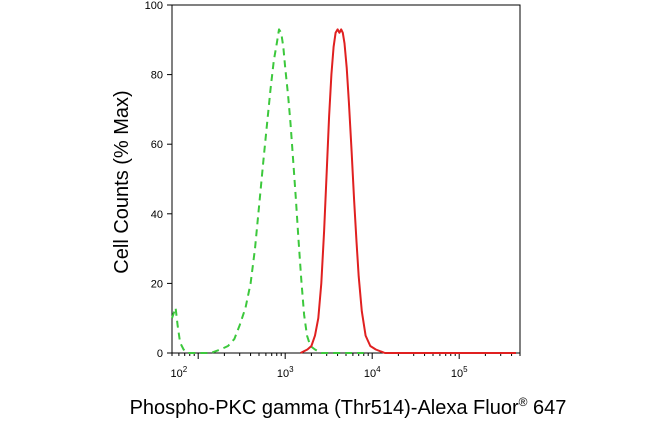 The width and height of the screenshot is (650, 440). What do you see at coordinates (285, 372) in the screenshot?
I see `x-tick-label: 10³` at bounding box center [285, 372].